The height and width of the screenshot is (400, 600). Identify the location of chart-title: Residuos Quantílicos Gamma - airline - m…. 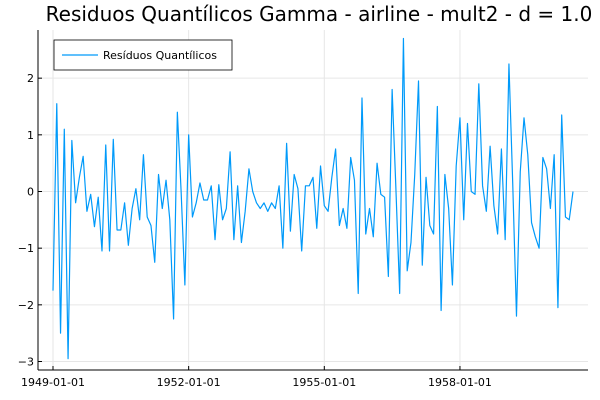
(319, 14).